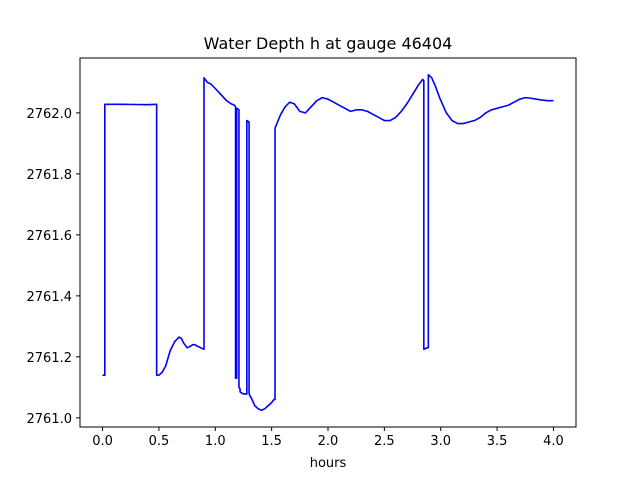 This screenshot has height=480, width=640. Describe the element at coordinates (328, 441) in the screenshot. I see `x-tick-label: 2.0` at that location.